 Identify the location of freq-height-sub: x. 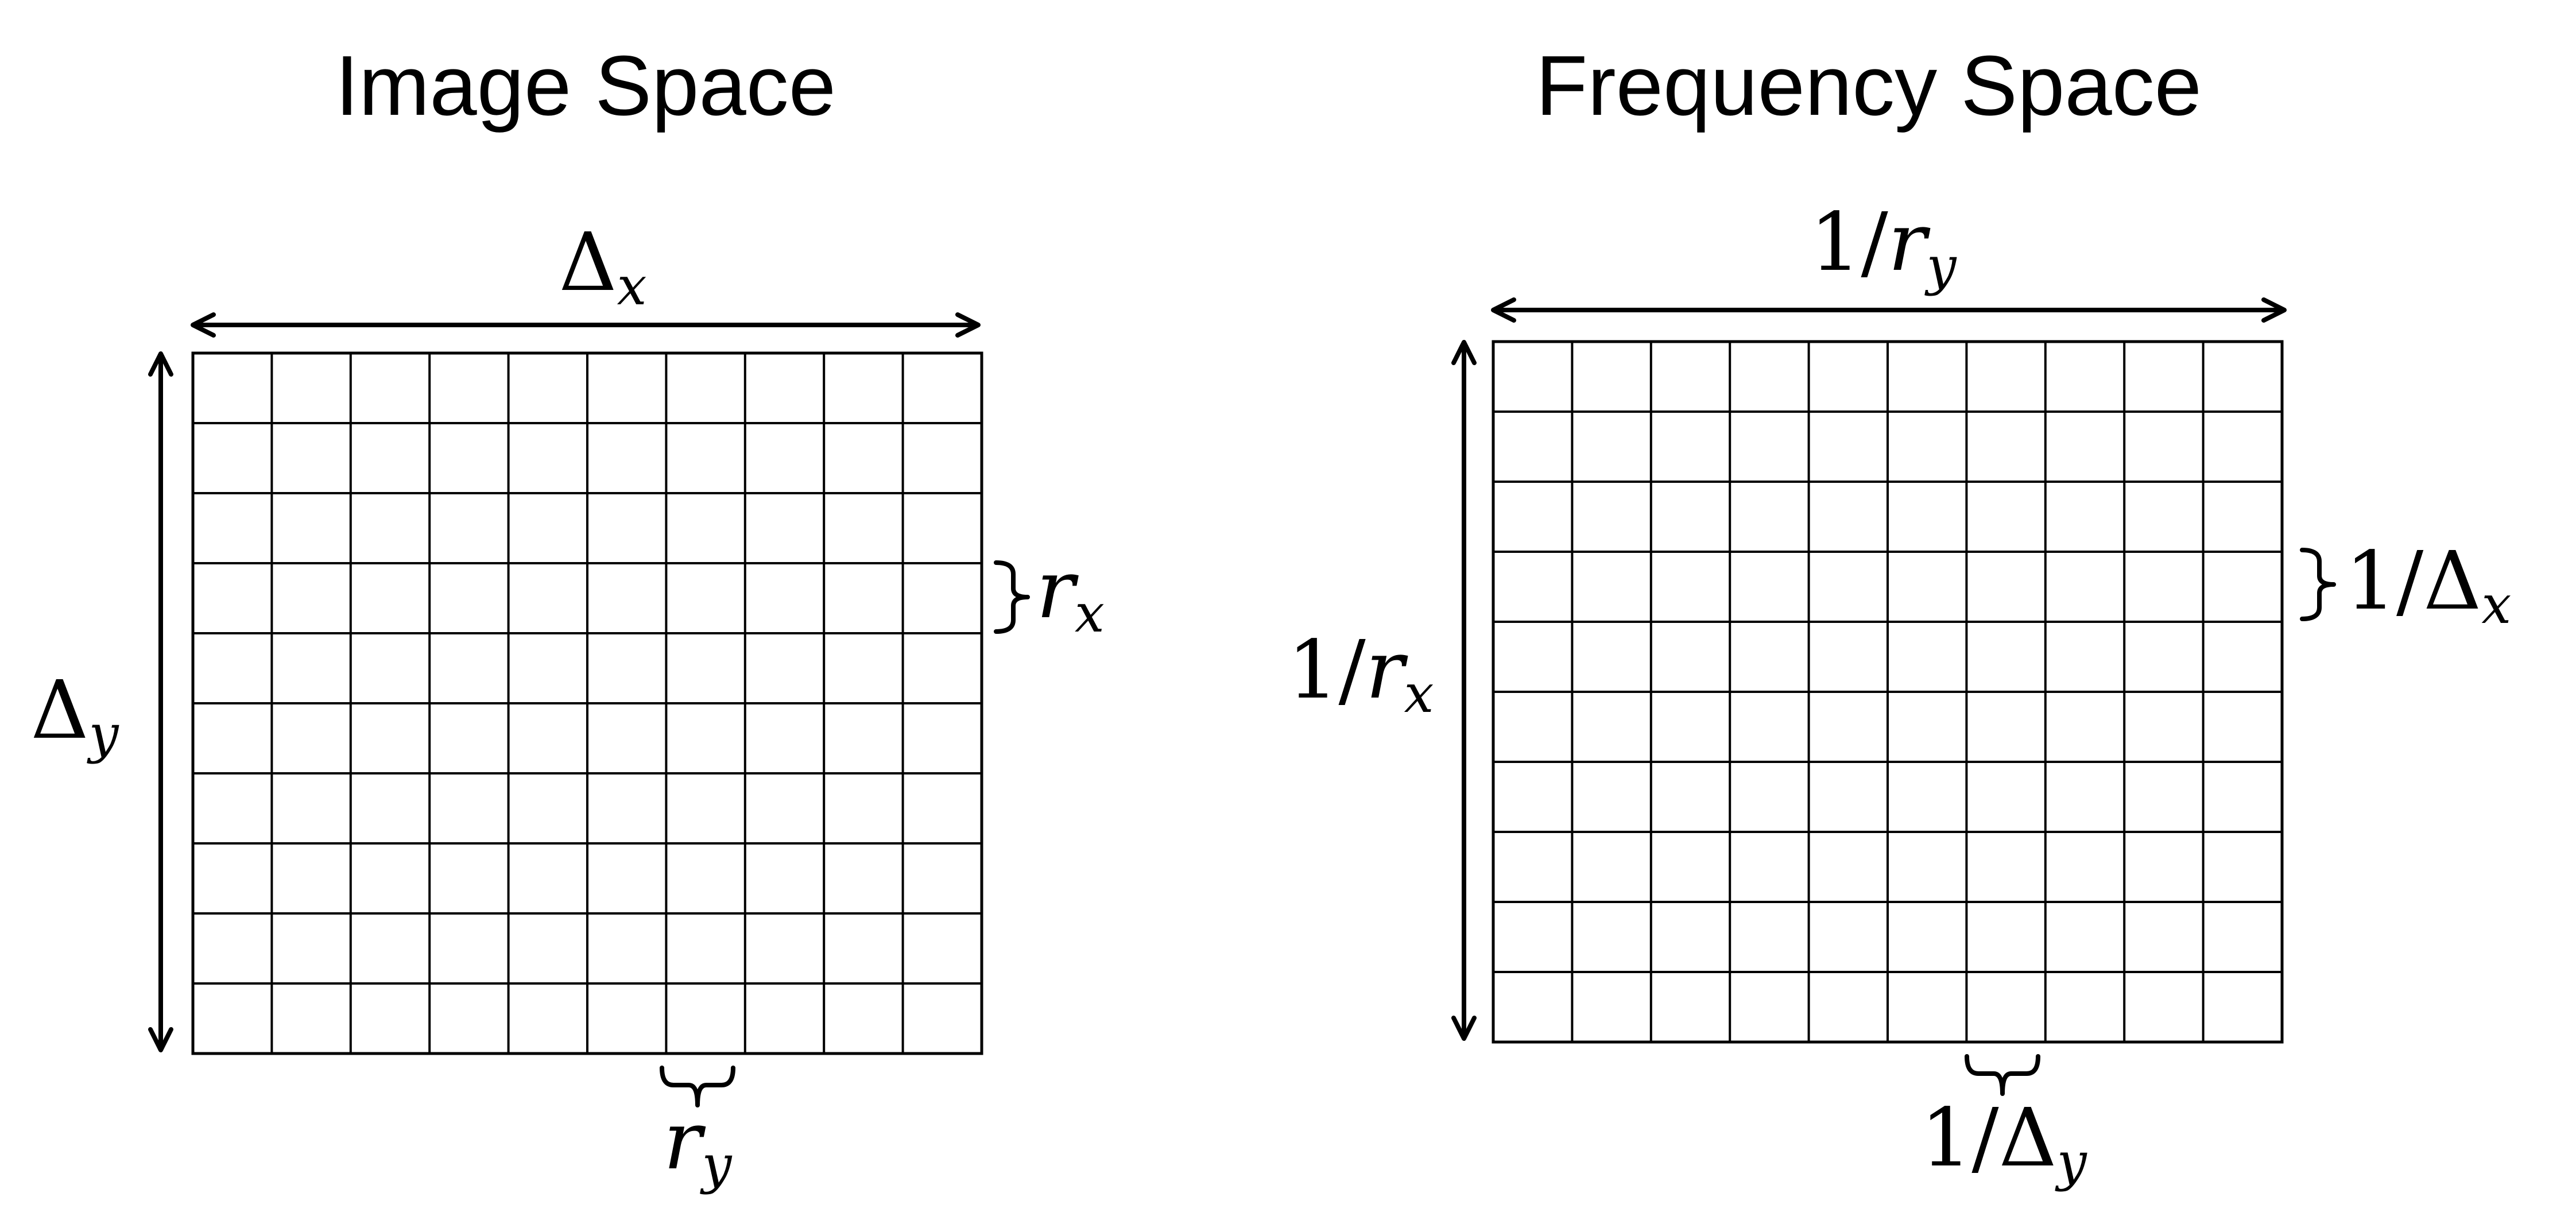
(1419, 694).